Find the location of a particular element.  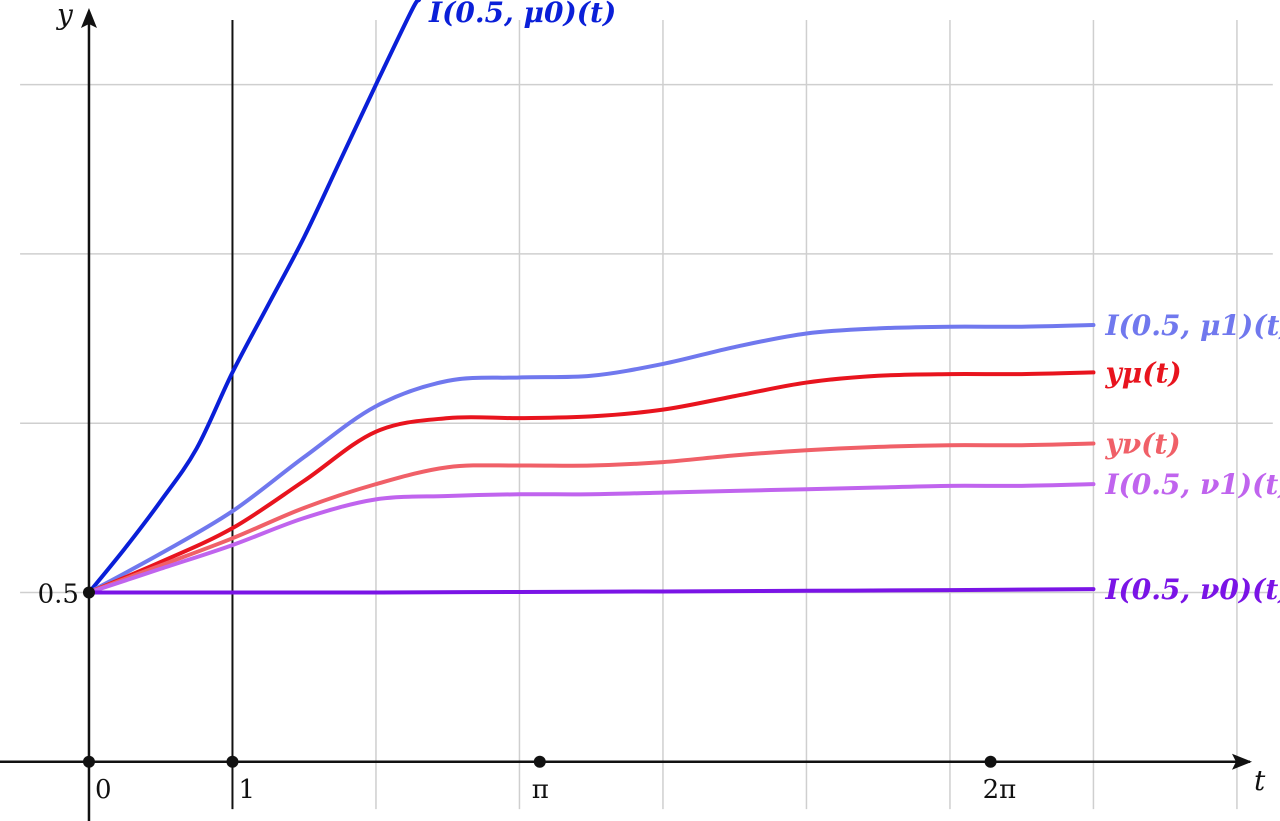

series-label-1: I(0.5, μ0)(t) is located at coordinates (522, 14).